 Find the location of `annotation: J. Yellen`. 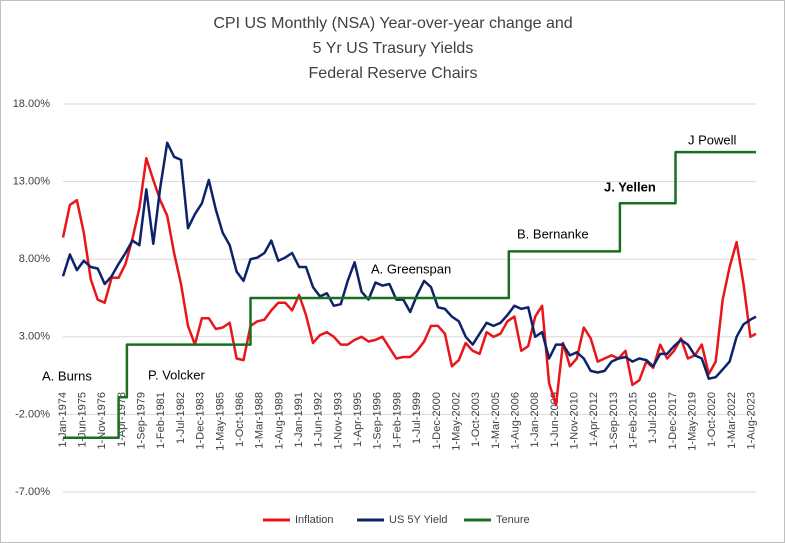

annotation: J. Yellen is located at coordinates (630, 186).